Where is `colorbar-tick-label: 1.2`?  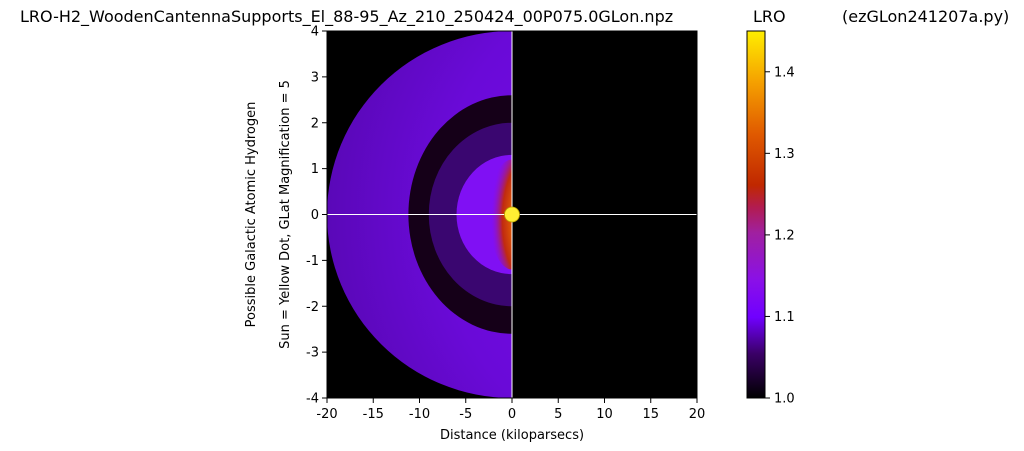 colorbar-tick-label: 1.2 is located at coordinates (784, 235).